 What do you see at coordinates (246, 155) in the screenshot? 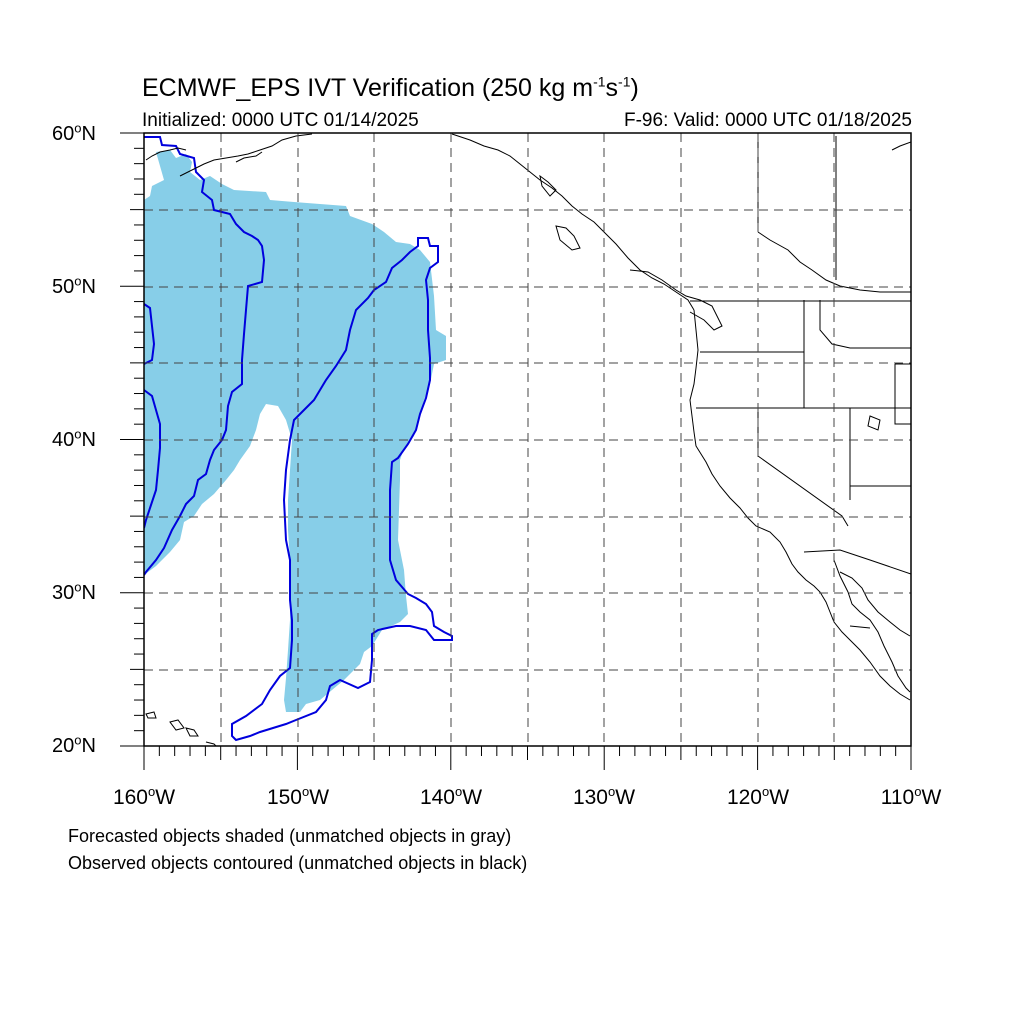
I see `alaska-coast` at bounding box center [246, 155].